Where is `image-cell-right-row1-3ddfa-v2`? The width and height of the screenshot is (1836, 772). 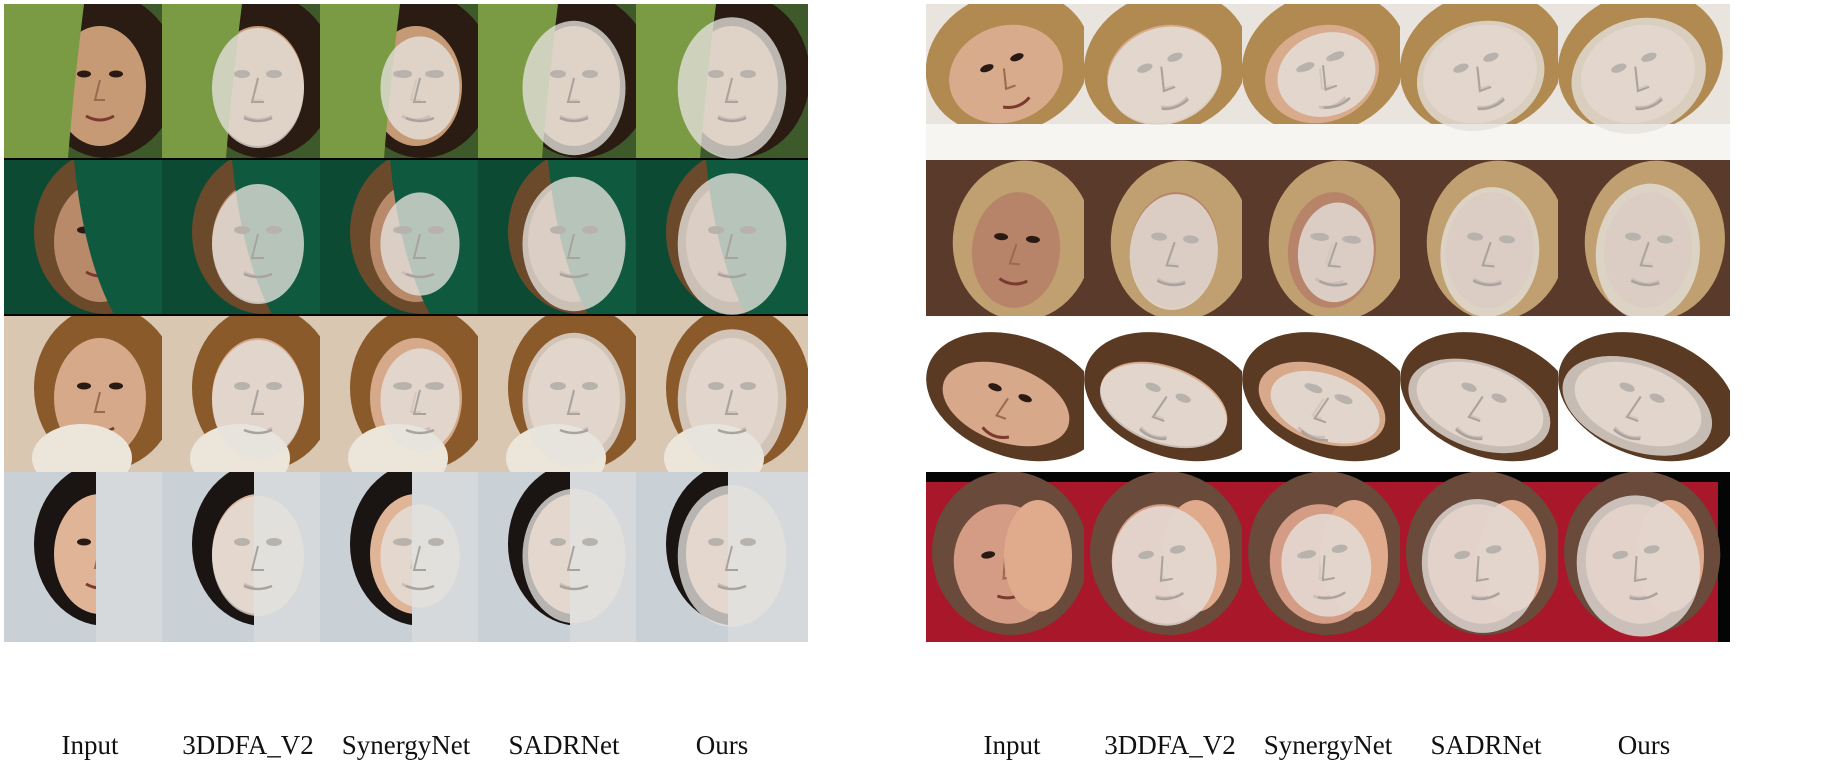 image-cell-right-row1-3ddfa-v2 is located at coordinates (1170, 89).